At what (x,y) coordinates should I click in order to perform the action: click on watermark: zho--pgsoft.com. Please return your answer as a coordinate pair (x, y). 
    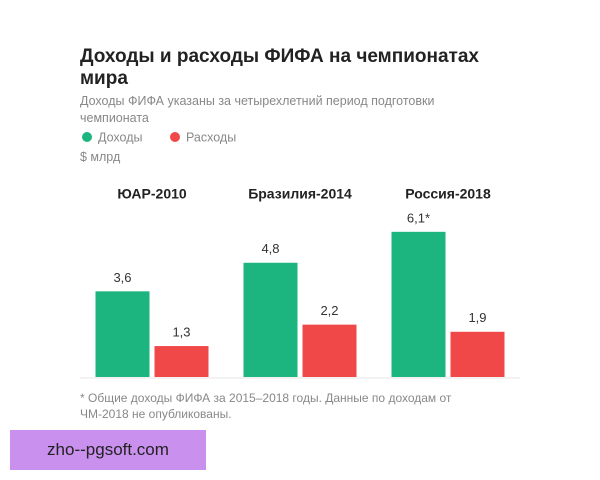
    Looking at the image, I should click on (108, 450).